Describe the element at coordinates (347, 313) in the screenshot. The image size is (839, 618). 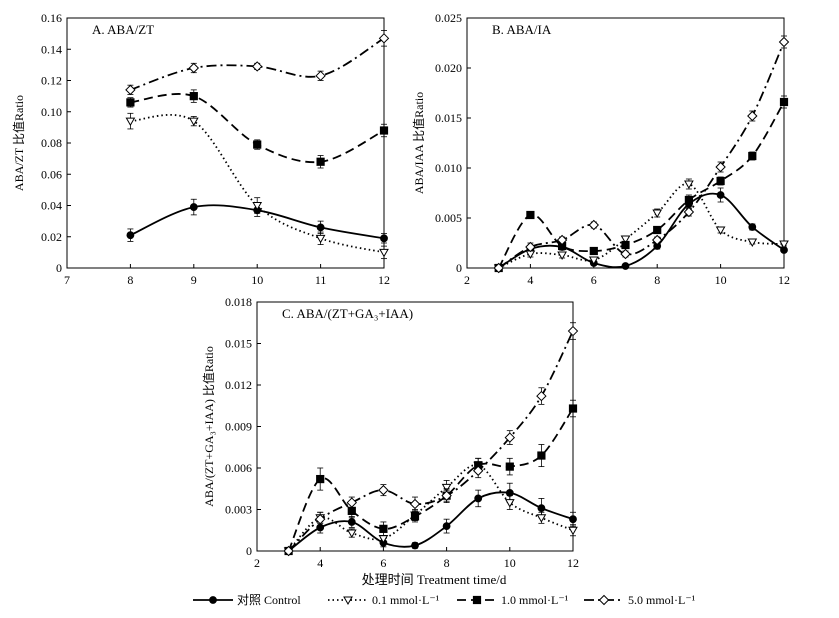
I see `panel-title: C. ABA/(ZT+GA₃+IAA)` at that location.